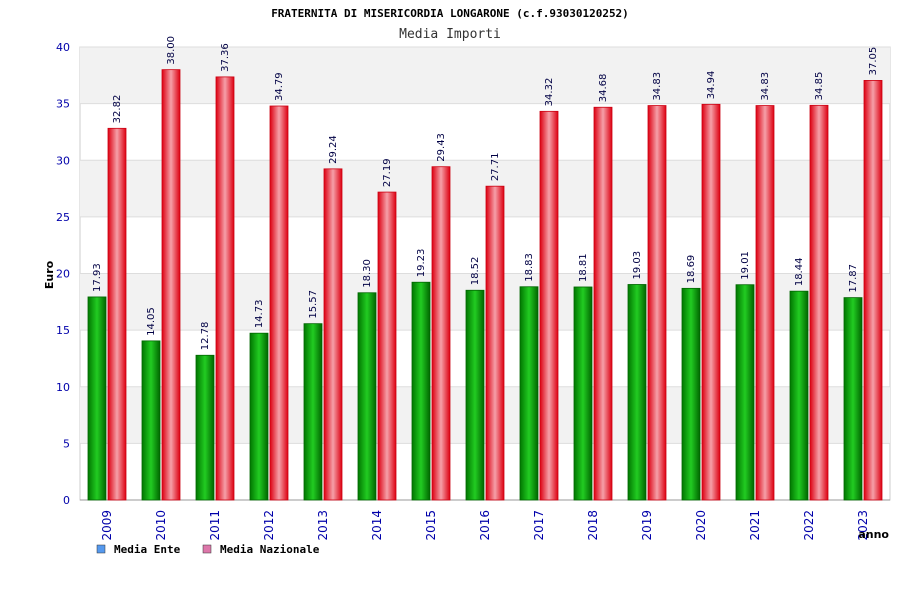 The image size is (900, 600). What do you see at coordinates (603, 303) in the screenshot?
I see `bar-media-nazionale-2018` at bounding box center [603, 303].